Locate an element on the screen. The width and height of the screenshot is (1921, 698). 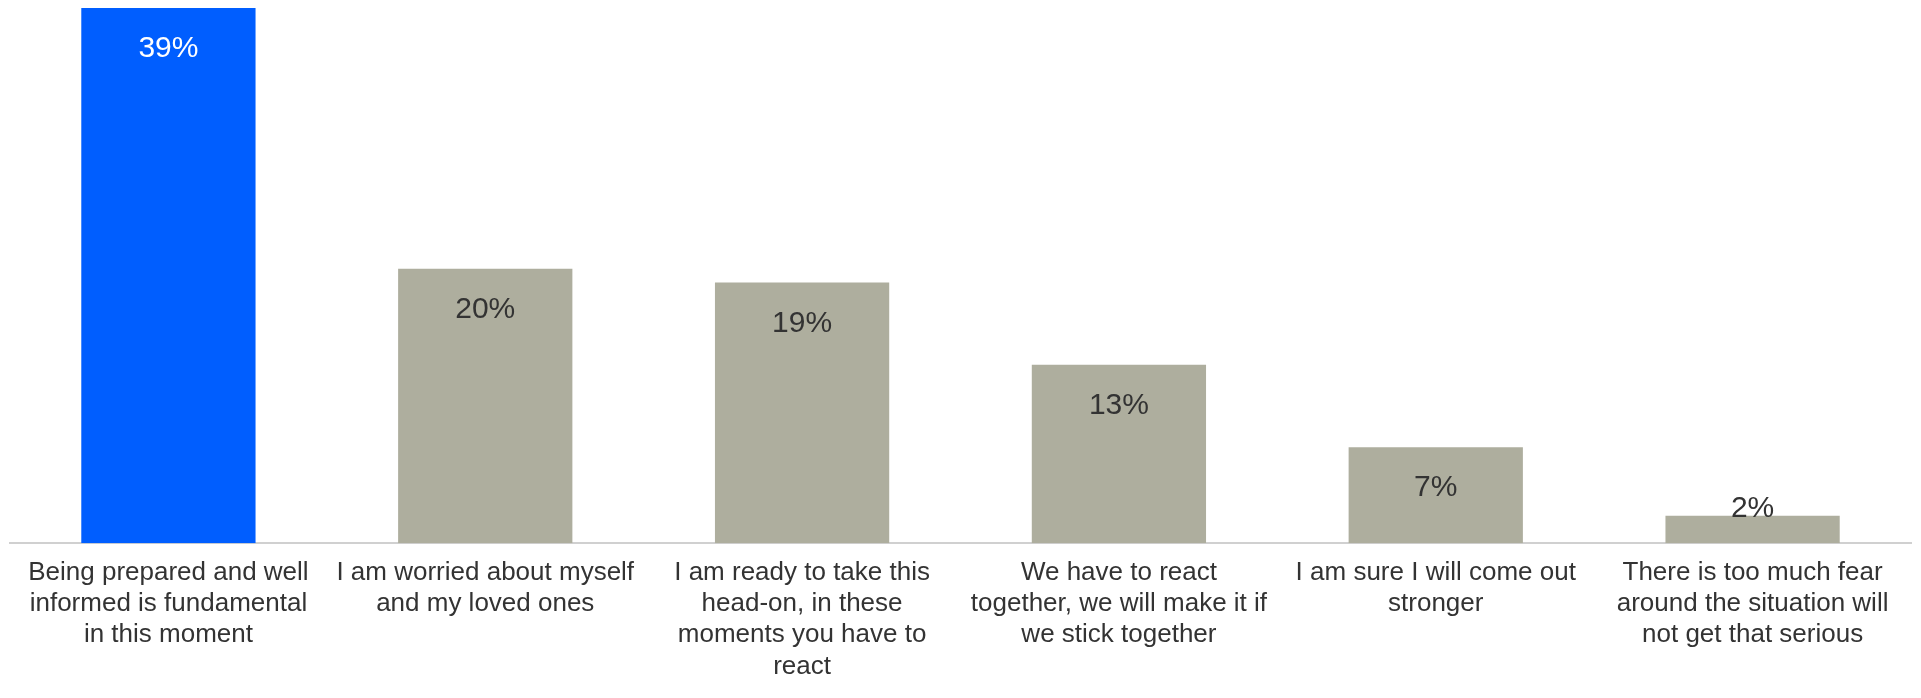
data-label: 7% is located at coordinates (1436, 486).